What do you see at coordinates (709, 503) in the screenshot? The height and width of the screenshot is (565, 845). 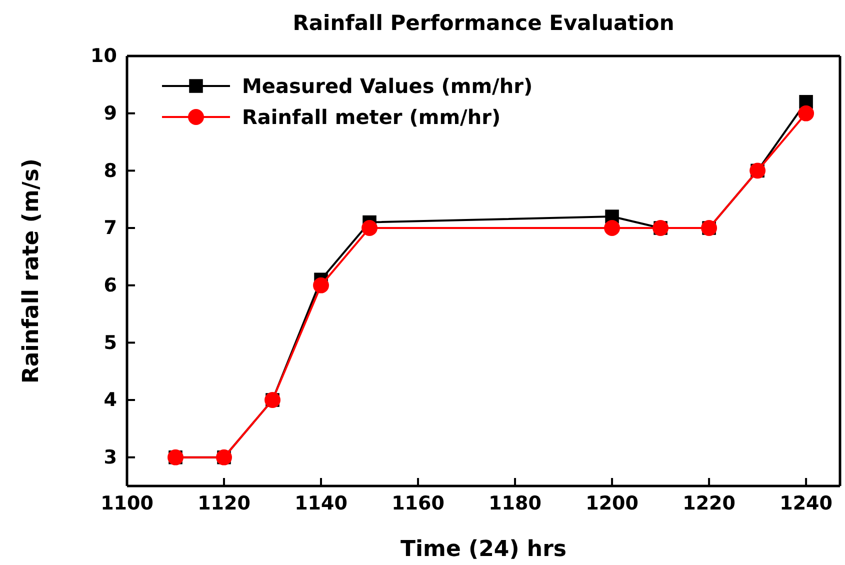 I see `x-tick-label: 1220` at bounding box center [709, 503].